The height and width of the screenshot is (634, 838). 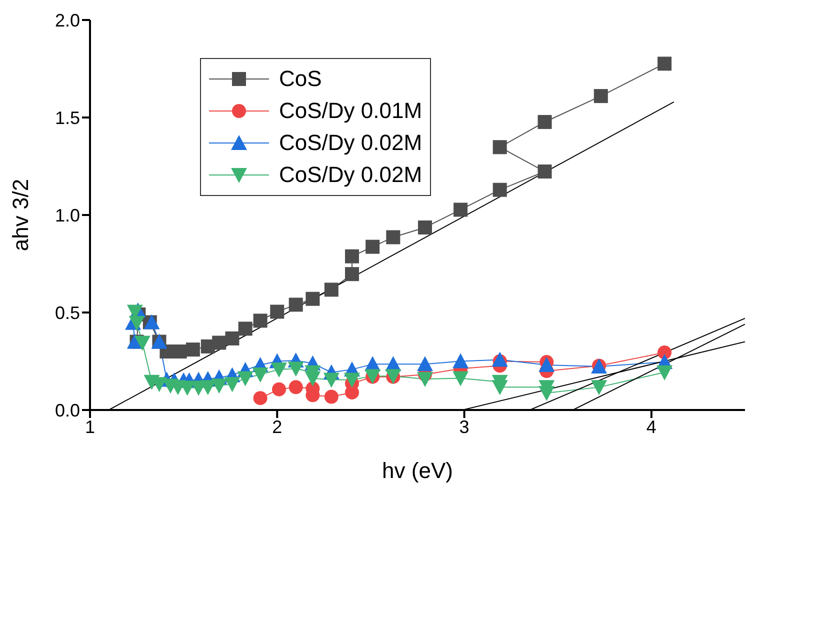 What do you see at coordinates (67, 312) in the screenshot?
I see `y-tick-label: 0.5` at bounding box center [67, 312].